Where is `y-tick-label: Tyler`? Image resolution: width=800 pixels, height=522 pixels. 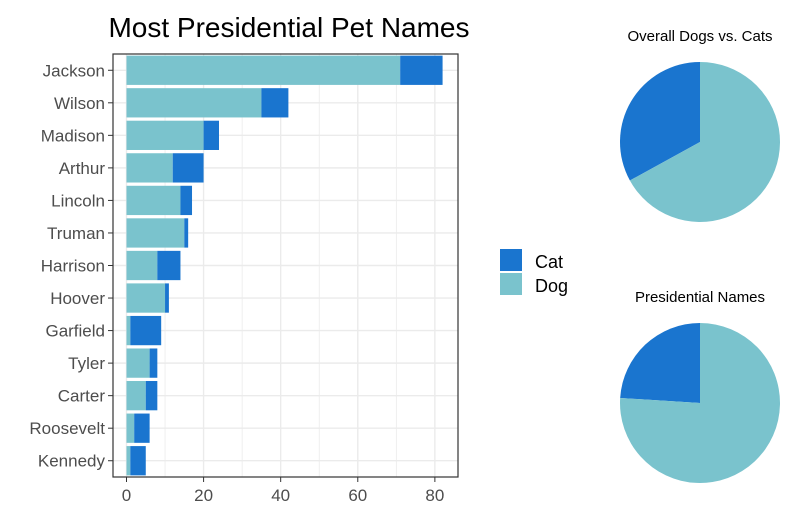
y-tick-label: Tyler is located at coordinates (86, 363).